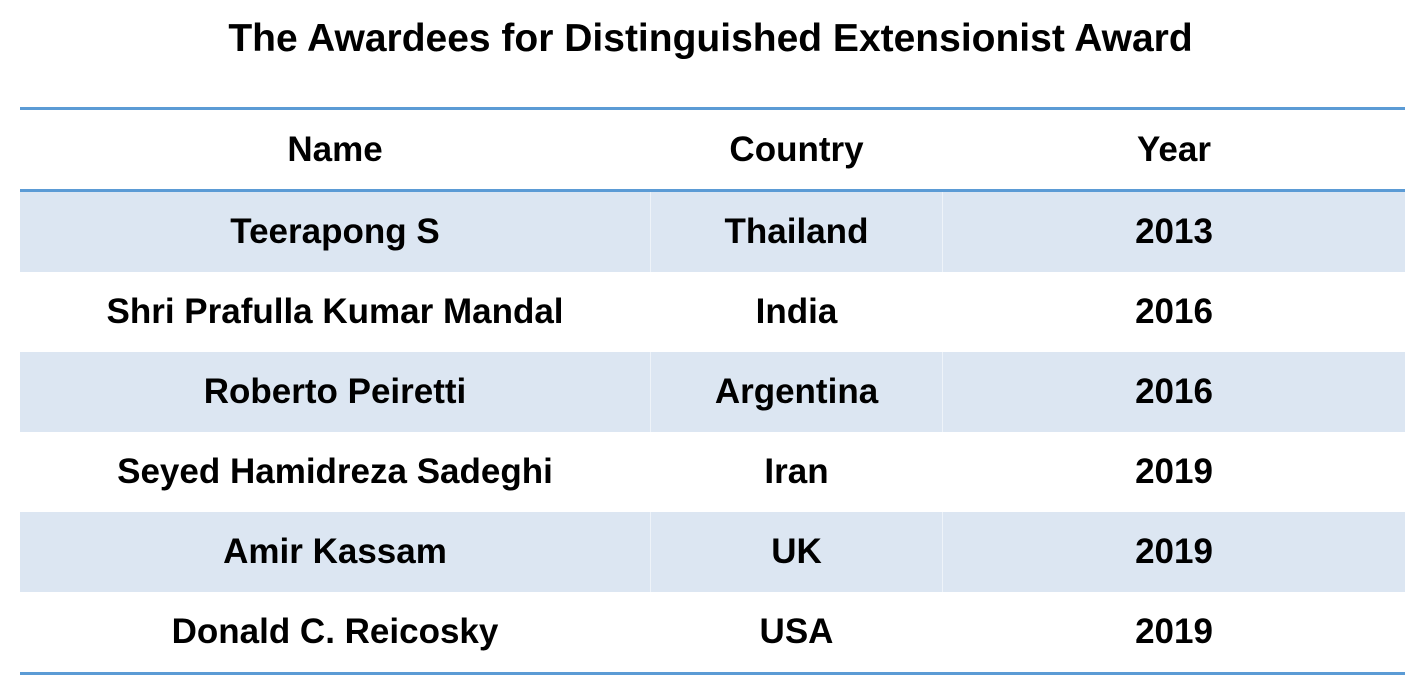  Describe the element at coordinates (796, 392) in the screenshot. I see `table-cell: Argentina` at that location.